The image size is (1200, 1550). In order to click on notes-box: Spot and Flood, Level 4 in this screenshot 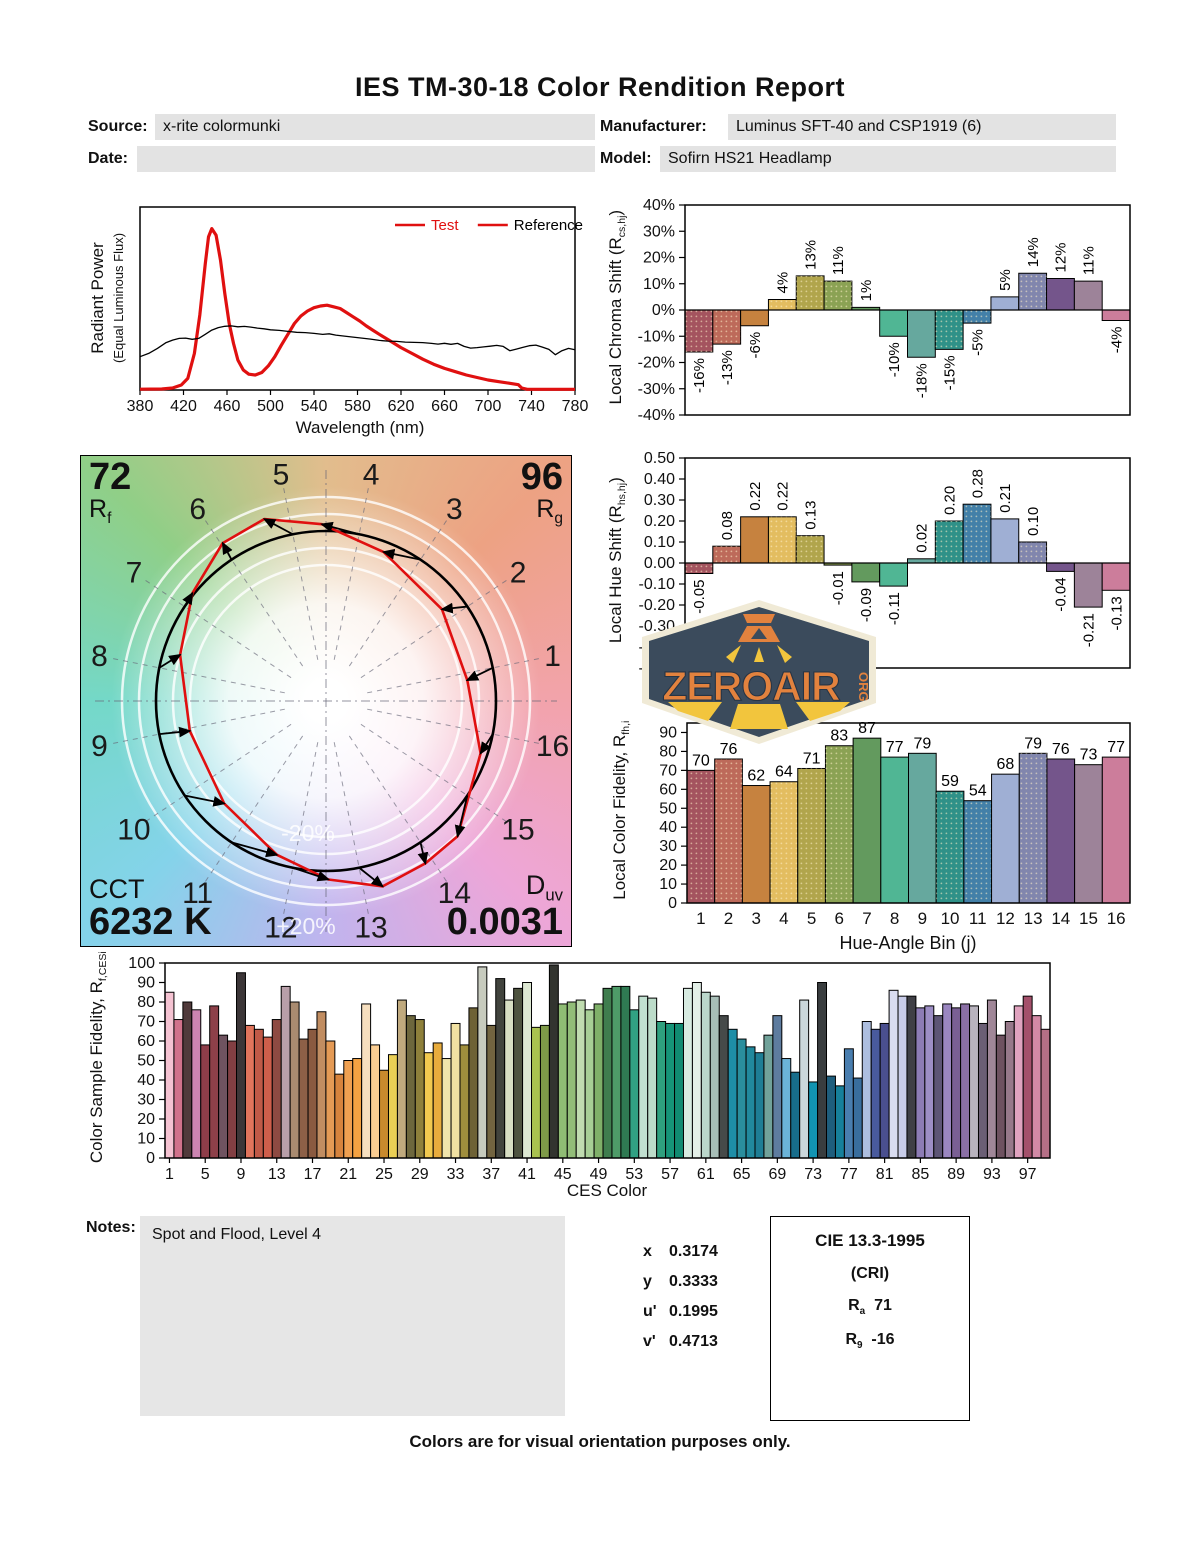, I will do `click(352, 1316)`.